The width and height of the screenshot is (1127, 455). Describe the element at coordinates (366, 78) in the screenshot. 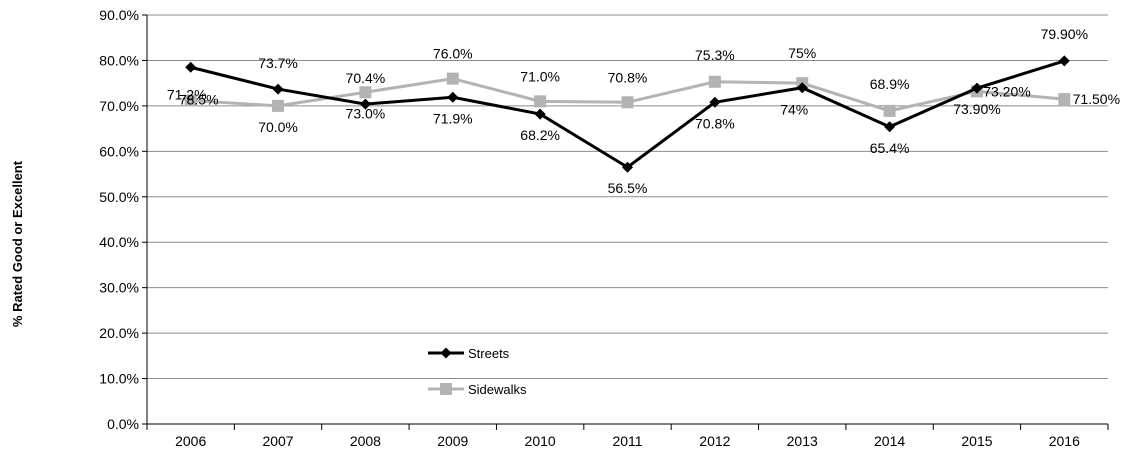

I see `streets-data-label: 70.4%` at that location.